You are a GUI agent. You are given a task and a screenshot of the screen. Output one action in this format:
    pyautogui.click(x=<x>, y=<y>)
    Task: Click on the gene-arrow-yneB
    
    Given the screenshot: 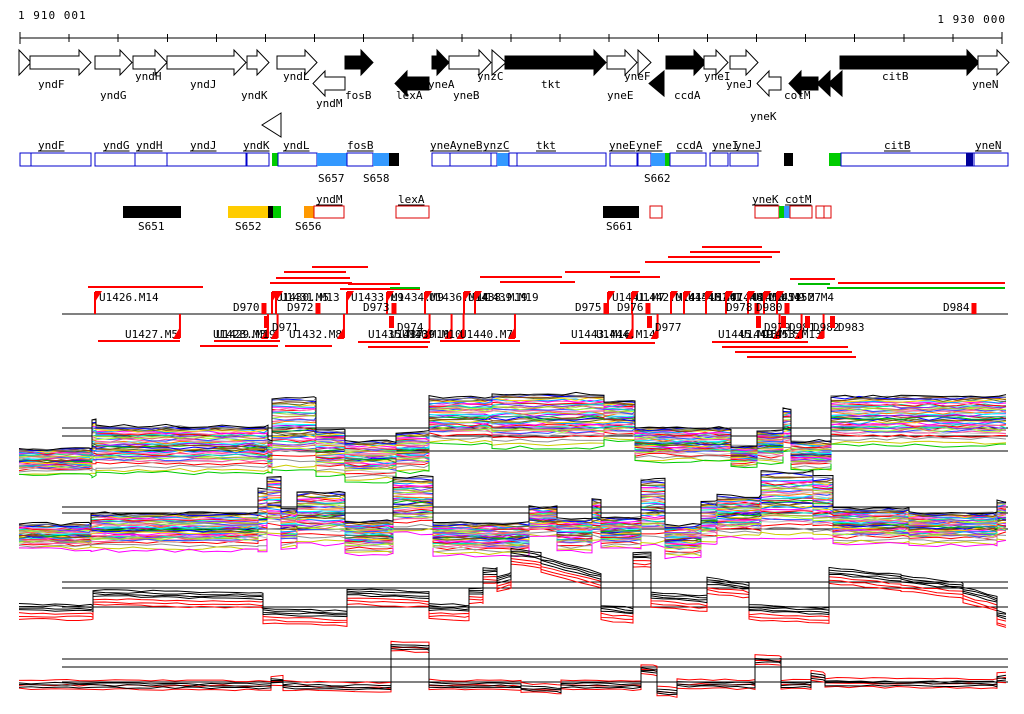 What is the action you would take?
    pyautogui.click(x=470, y=62)
    